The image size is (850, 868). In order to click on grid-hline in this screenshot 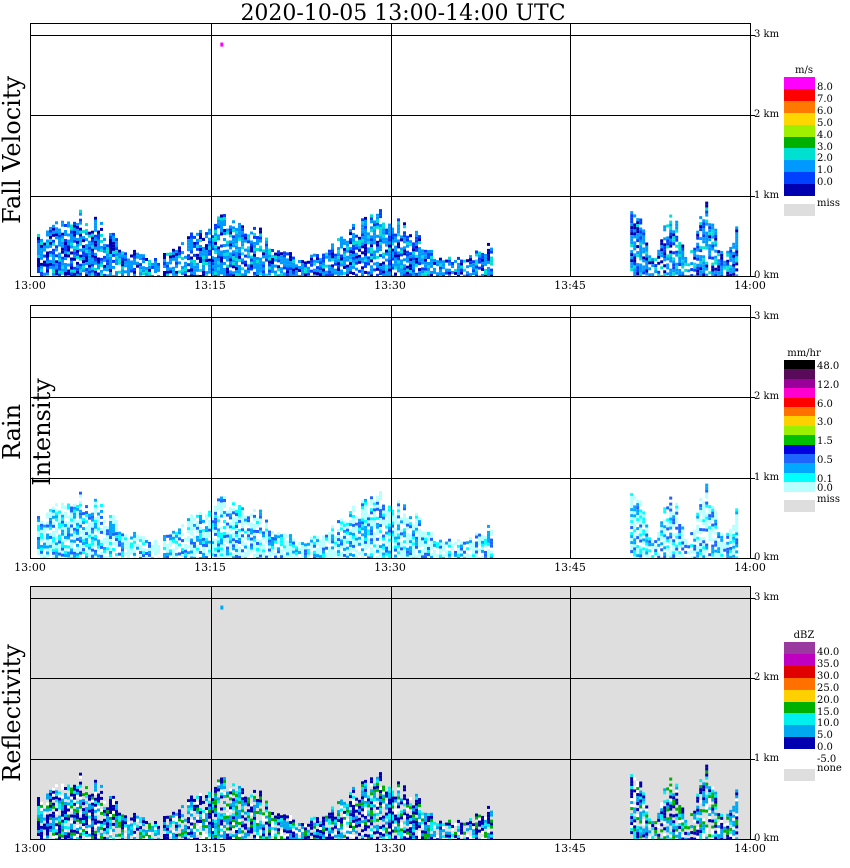, I will do `click(390, 35)`.